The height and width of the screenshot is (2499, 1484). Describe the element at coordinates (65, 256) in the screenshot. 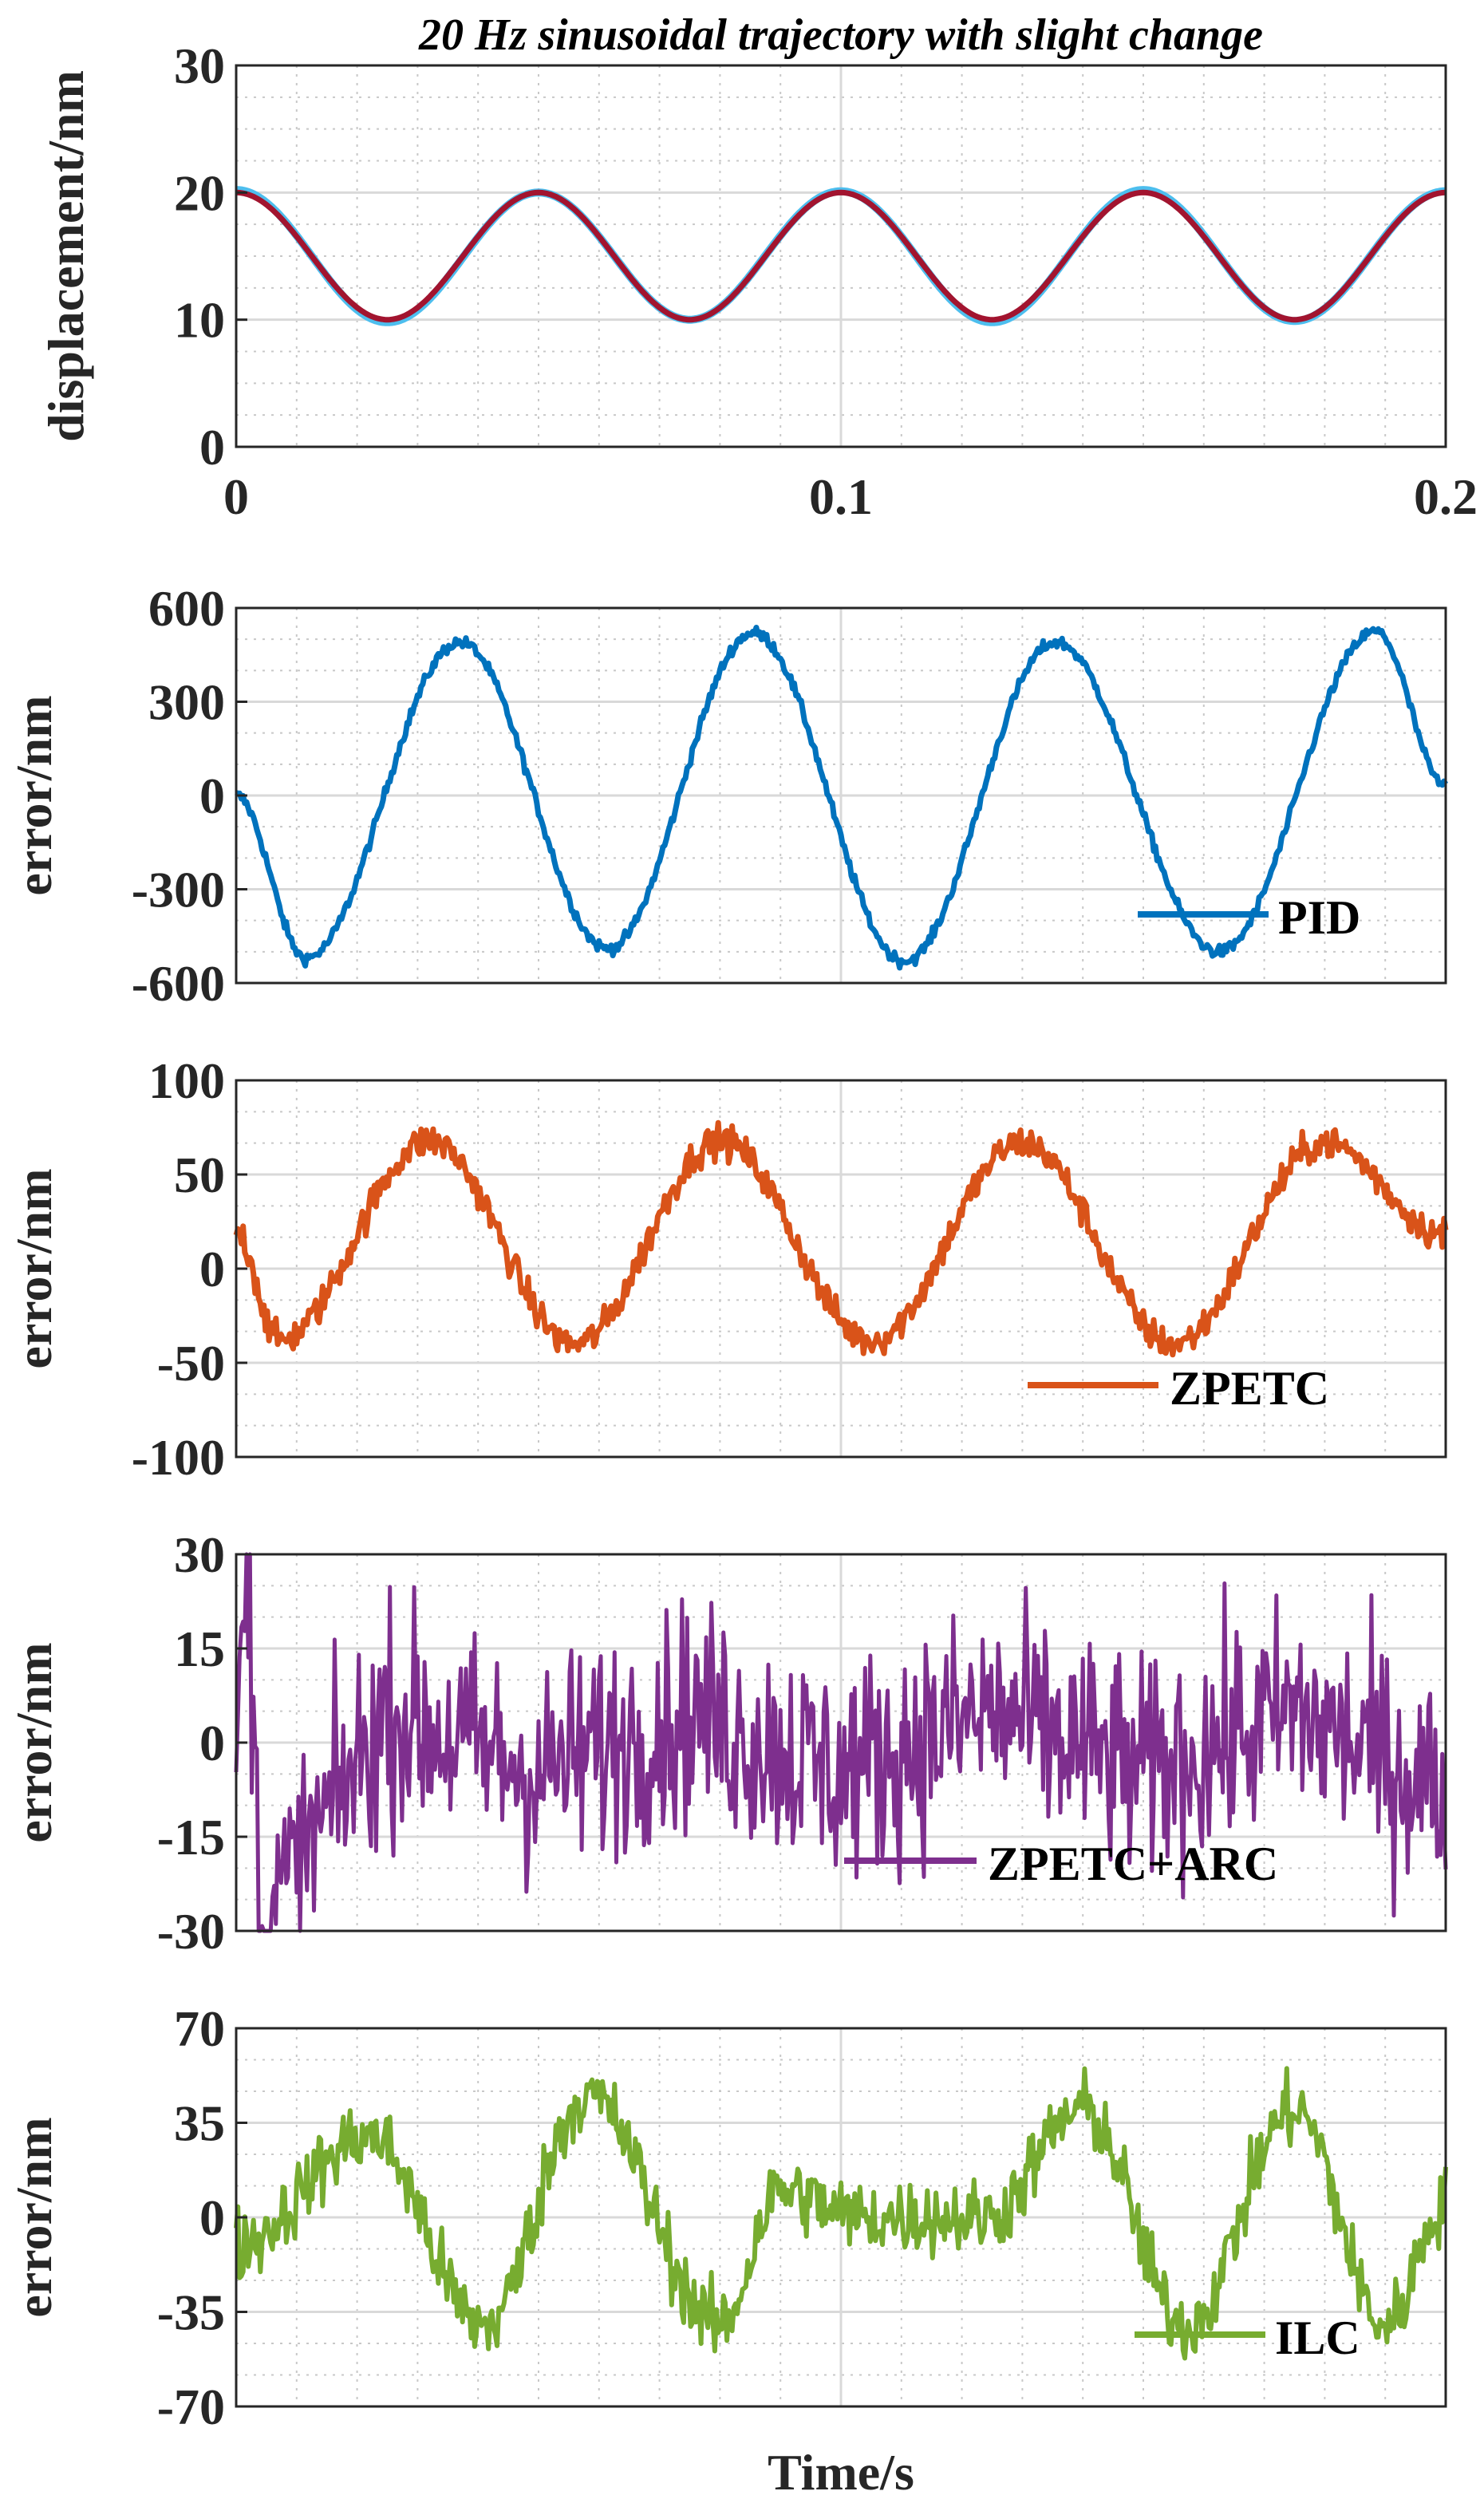

I see `y-axis-label: displacement/nm` at that location.